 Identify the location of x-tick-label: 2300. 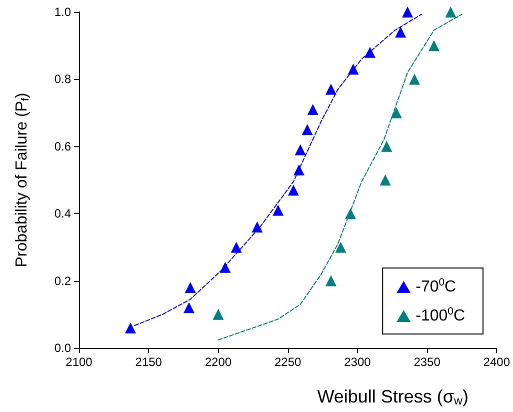
(358, 362).